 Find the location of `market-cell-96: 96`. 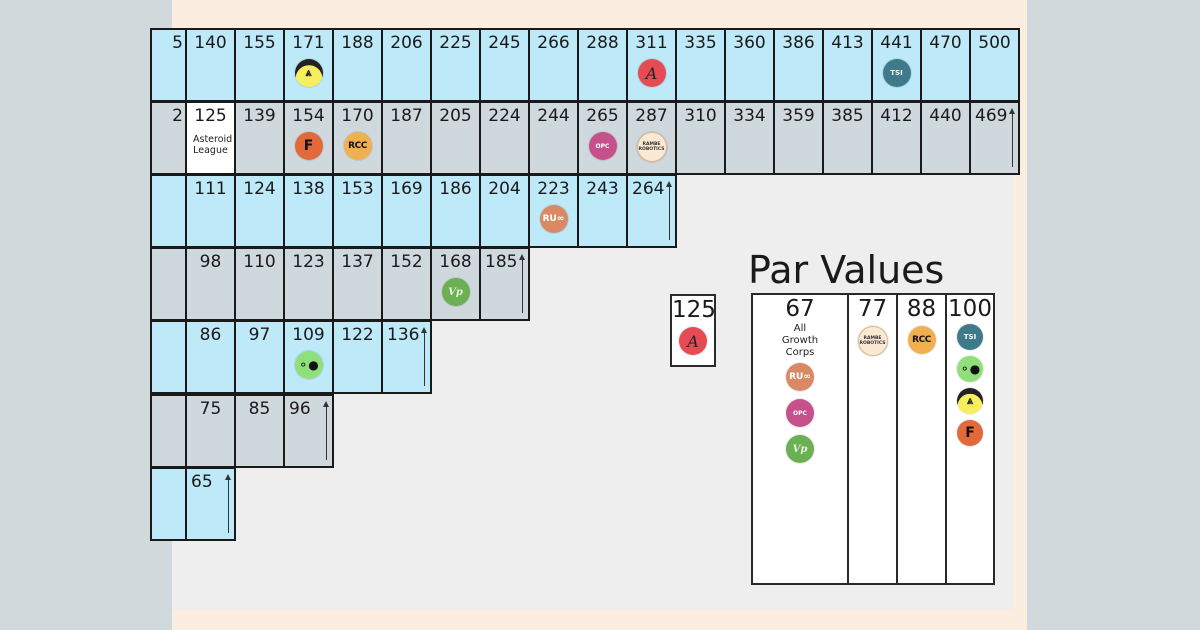

market-cell-96: 96 is located at coordinates (308, 431).